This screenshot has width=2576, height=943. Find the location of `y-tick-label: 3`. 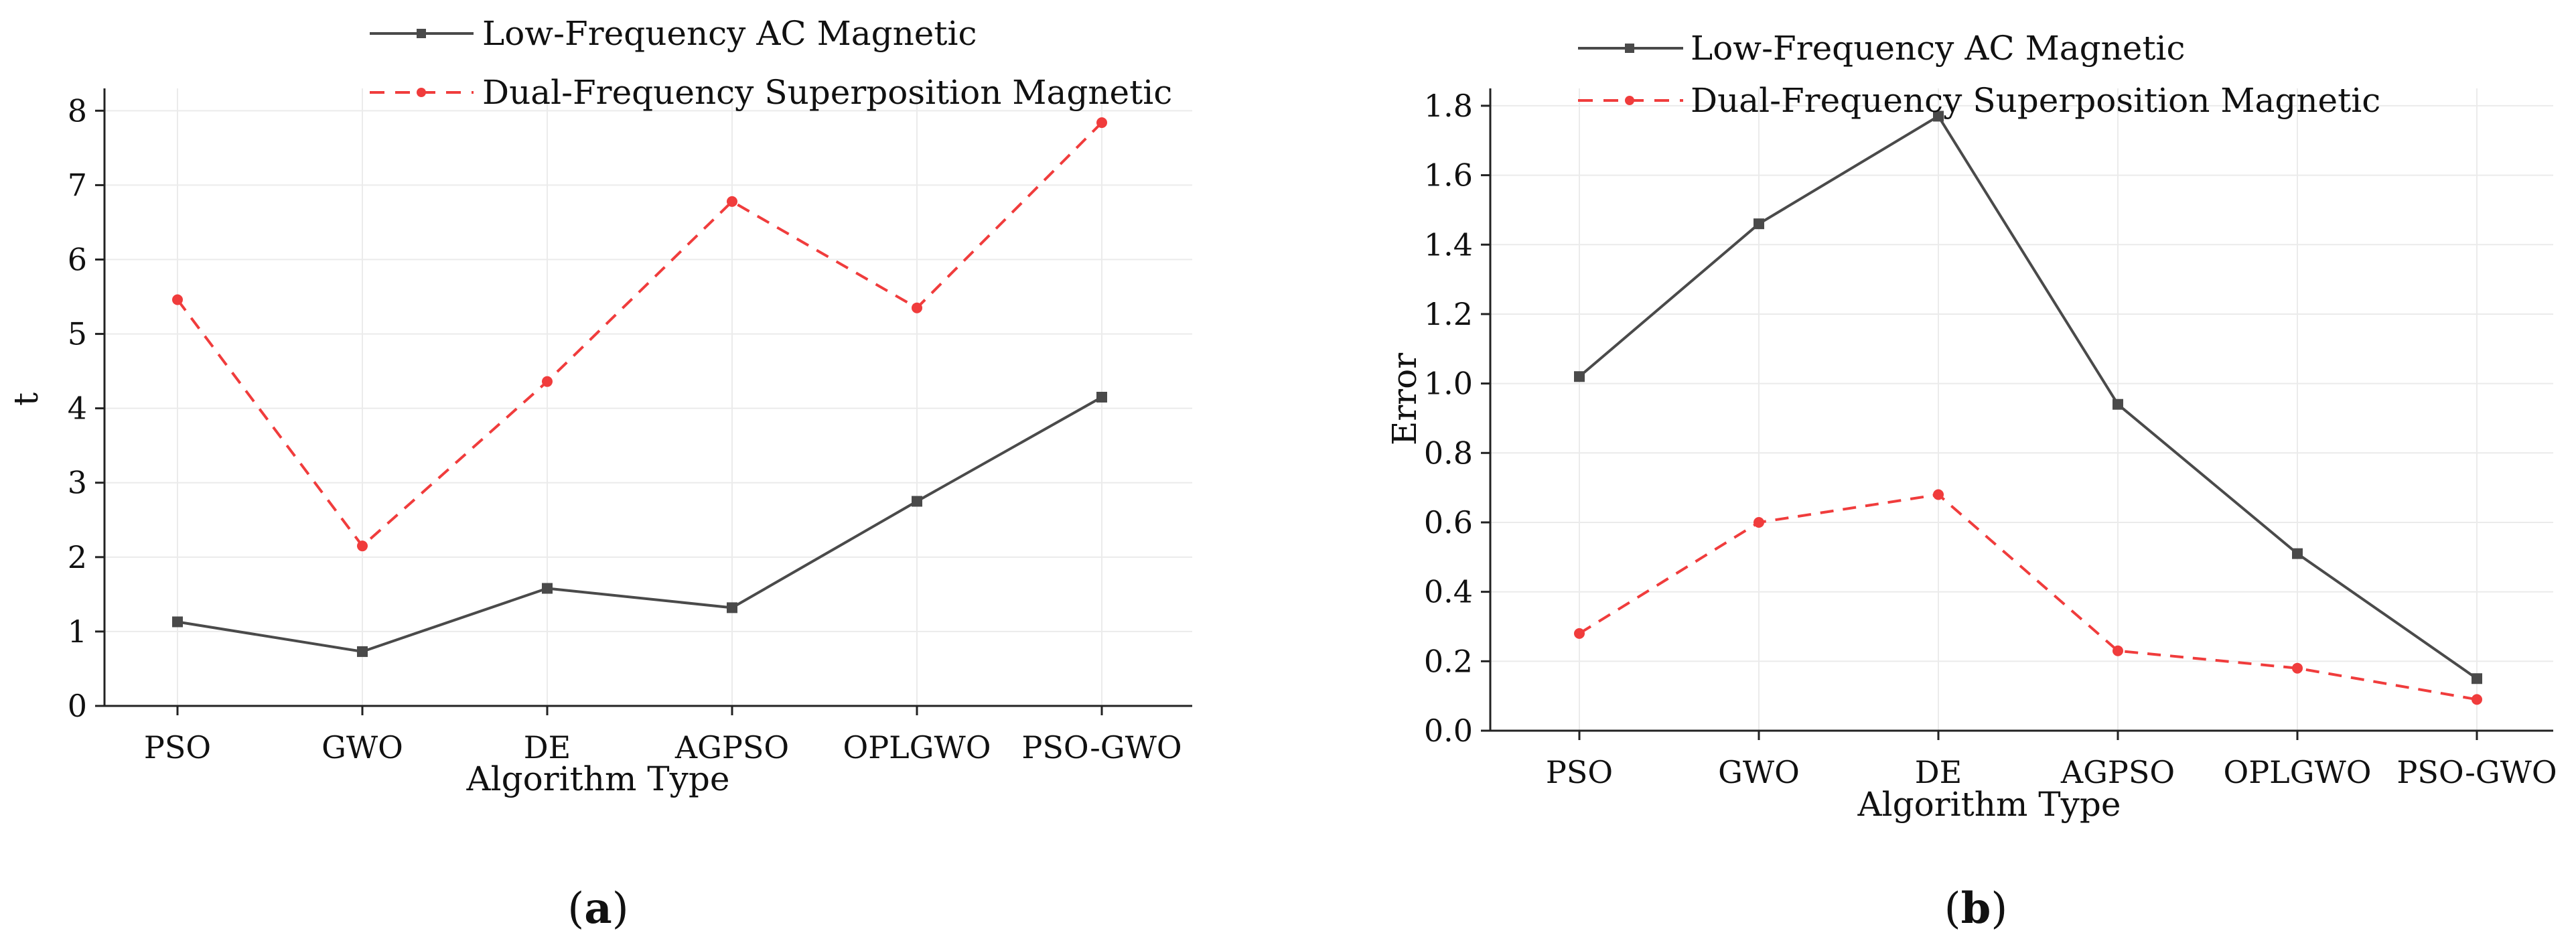

y-tick-label: 3 is located at coordinates (77, 483).